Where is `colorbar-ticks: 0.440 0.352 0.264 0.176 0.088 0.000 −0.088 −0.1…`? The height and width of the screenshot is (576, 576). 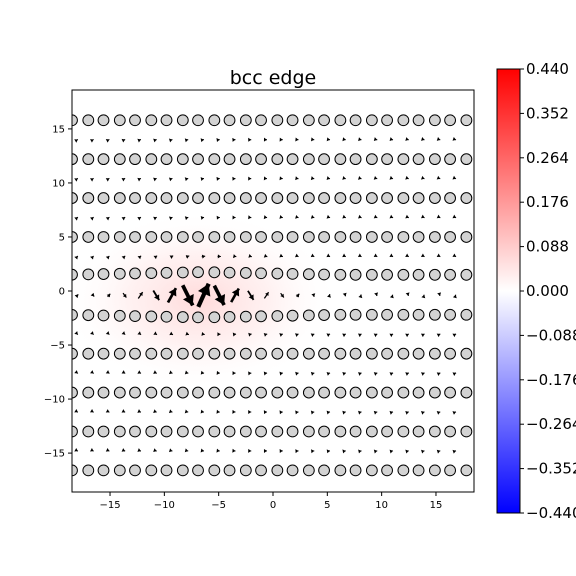
colorbar-ticks: 0.440 0.352 0.264 0.176 0.088 0.000 −0.088 −0.1… is located at coordinates (548, 291).